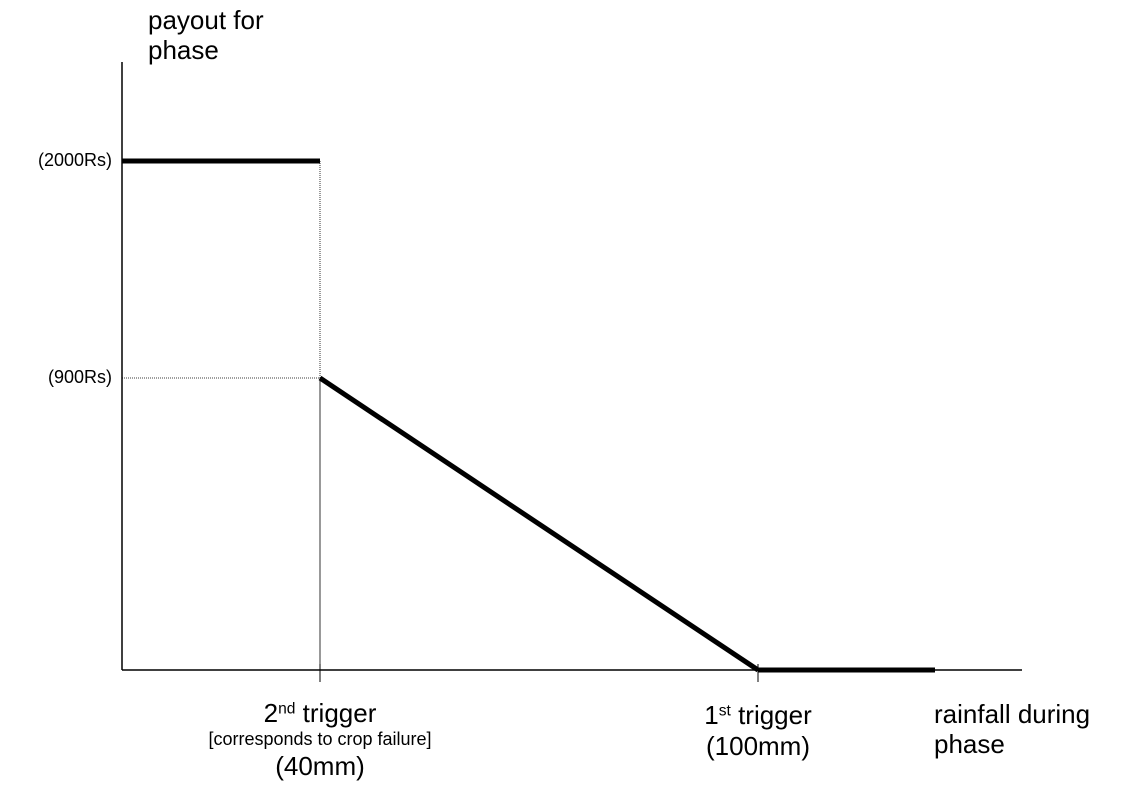 This screenshot has width=1138, height=801. Describe the element at coordinates (757, 746) in the screenshot. I see `first-trigger-value: (100mm)` at that location.